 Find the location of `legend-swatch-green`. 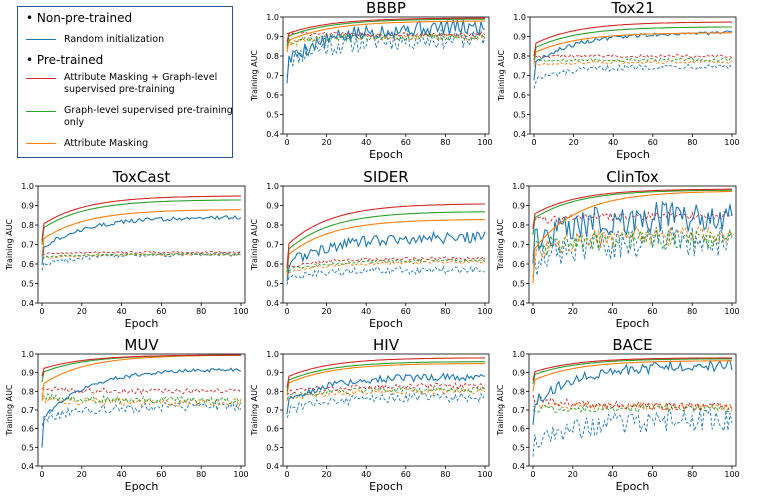

legend-swatch-green is located at coordinates (41, 111).